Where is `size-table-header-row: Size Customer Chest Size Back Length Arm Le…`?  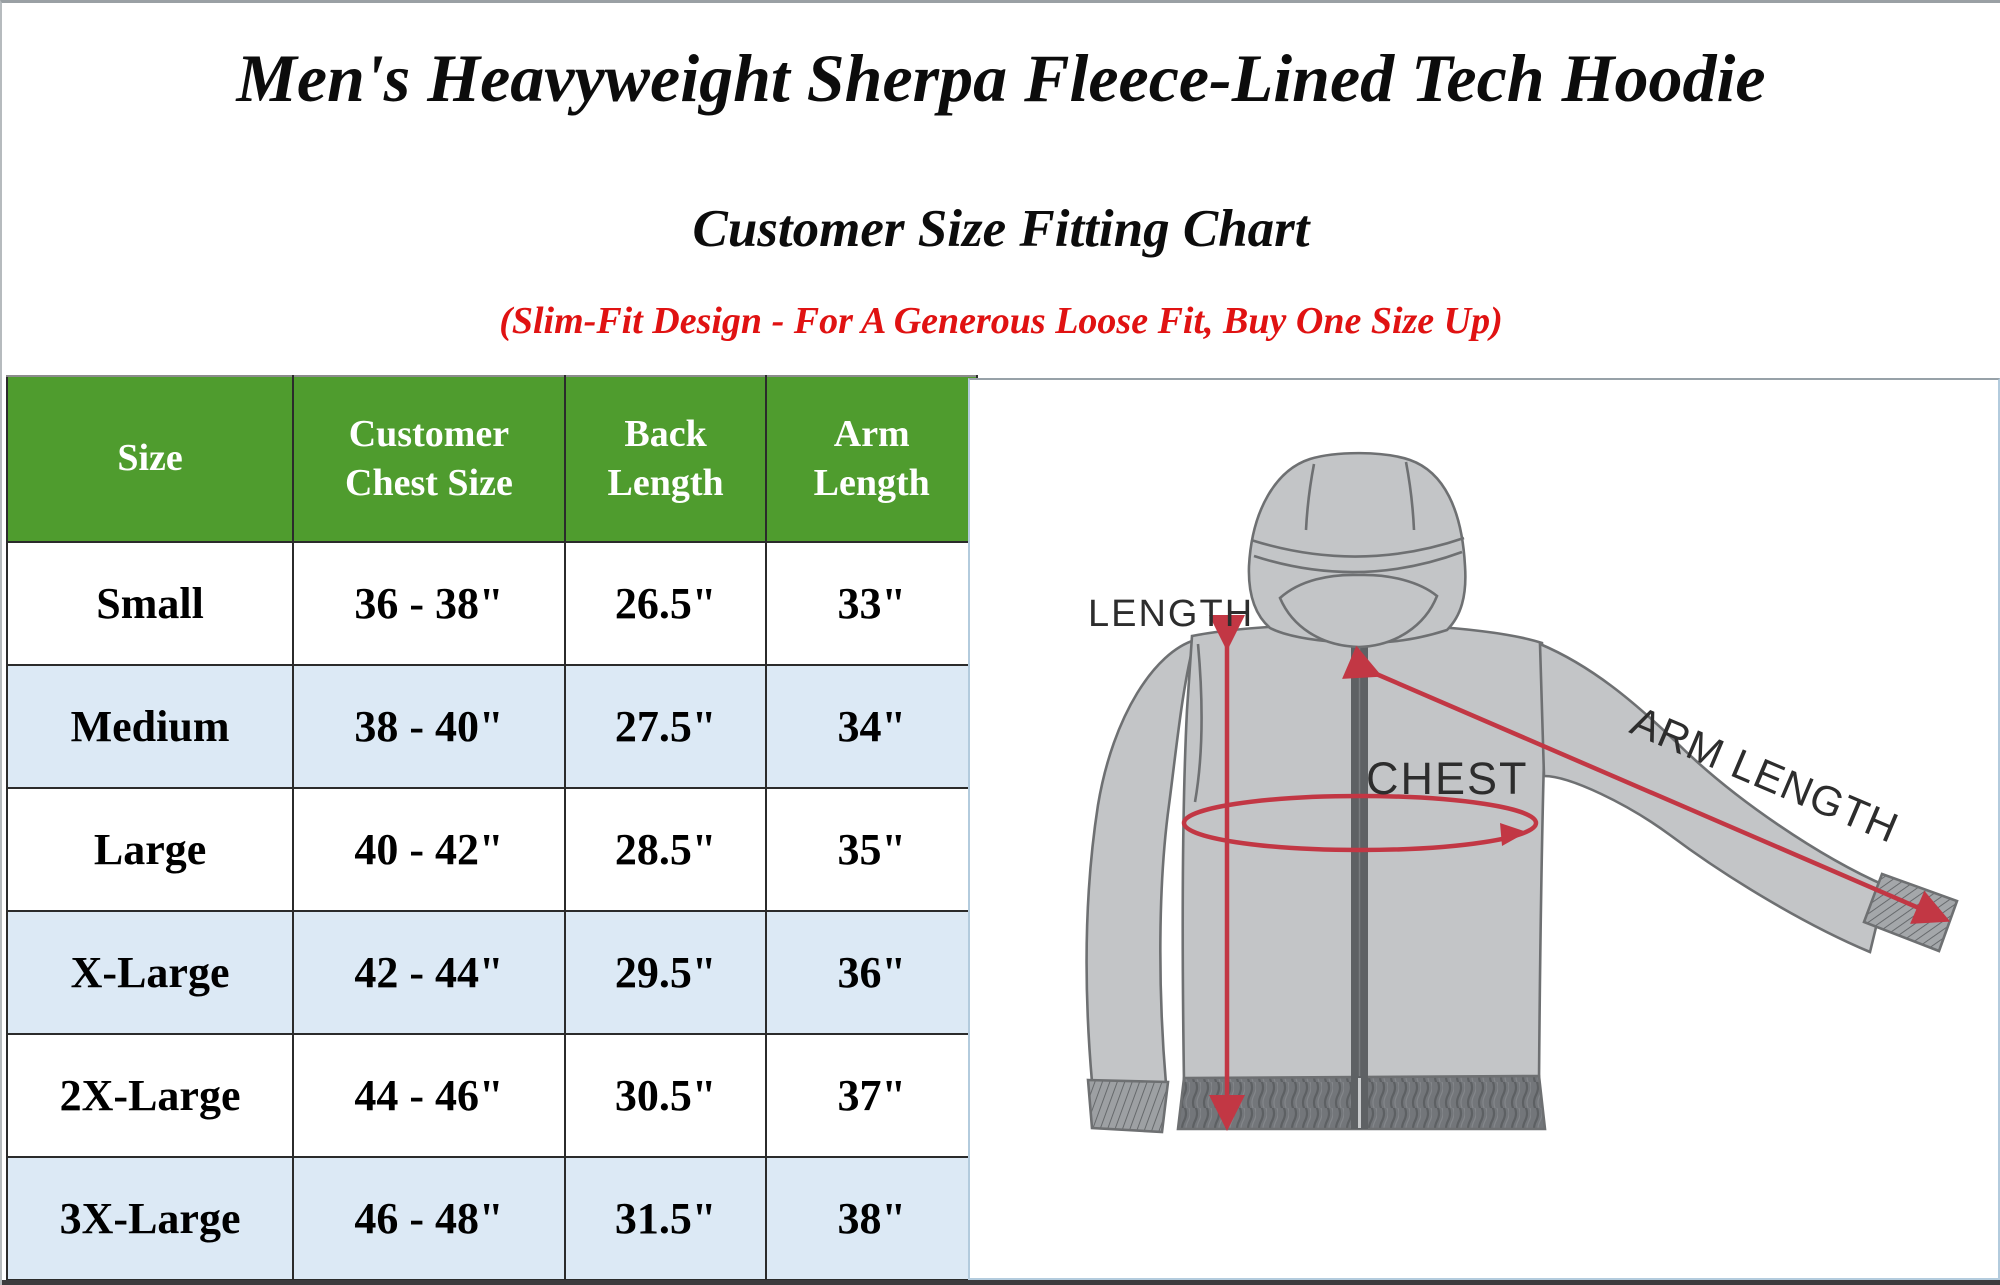
size-table-header-row: Size Customer Chest Size Back Length Arm Le… is located at coordinates (491, 459).